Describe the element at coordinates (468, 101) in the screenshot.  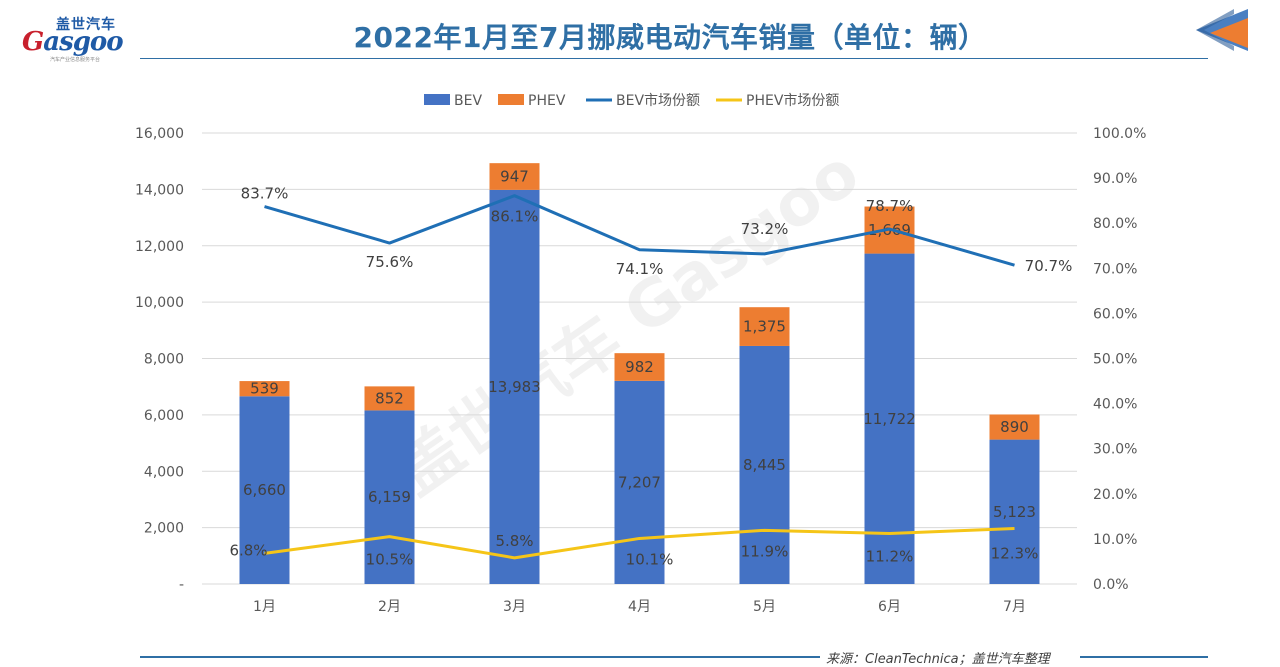
I see `legend-label: BEV` at that location.